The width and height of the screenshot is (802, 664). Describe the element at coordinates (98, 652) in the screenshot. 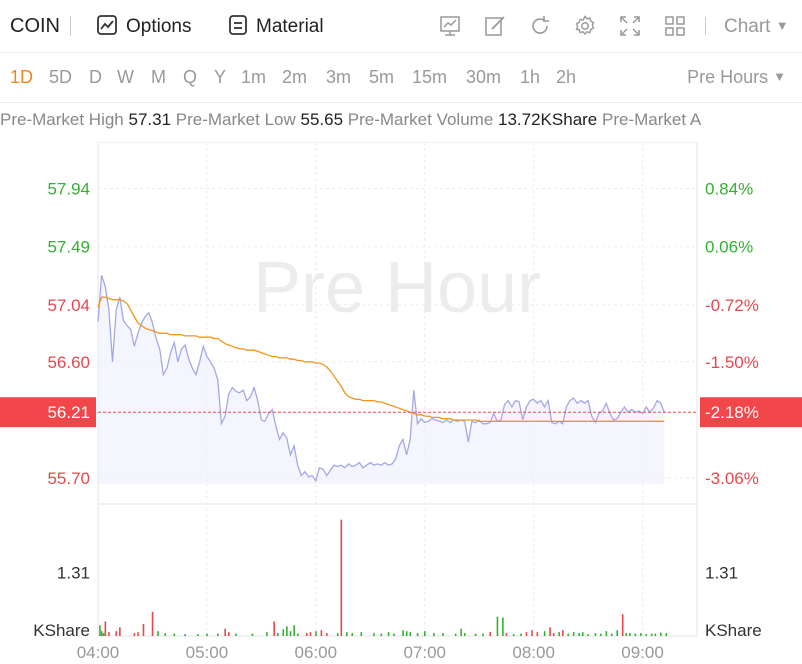

I see `x-tick-label: 04:00` at that location.